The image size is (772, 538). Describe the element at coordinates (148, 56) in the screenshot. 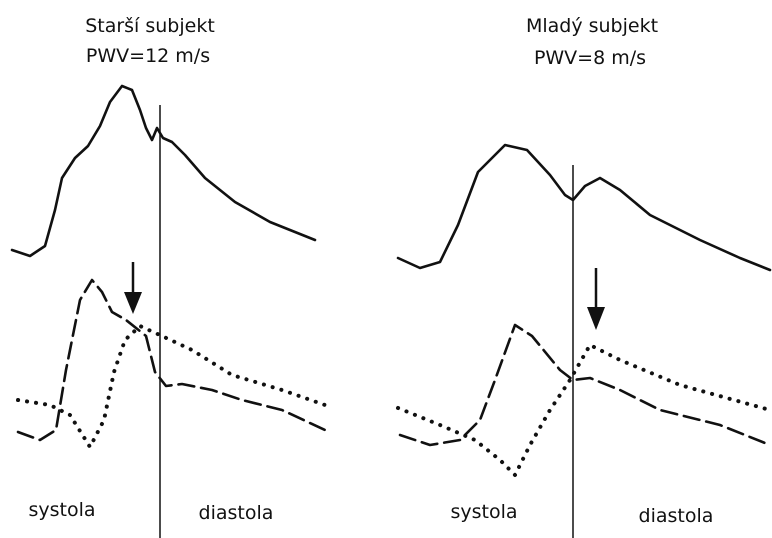

I see `panel-subtitle: PWV=12 m/s` at that location.